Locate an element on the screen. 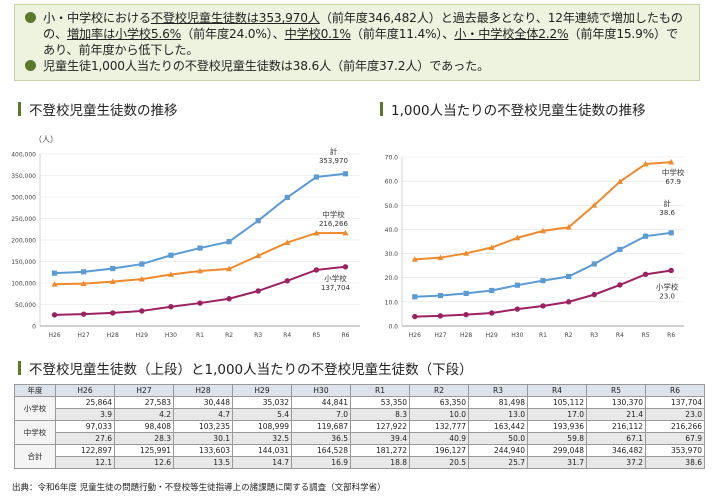  table-rate-cell: 4.7 is located at coordinates (203, 414).